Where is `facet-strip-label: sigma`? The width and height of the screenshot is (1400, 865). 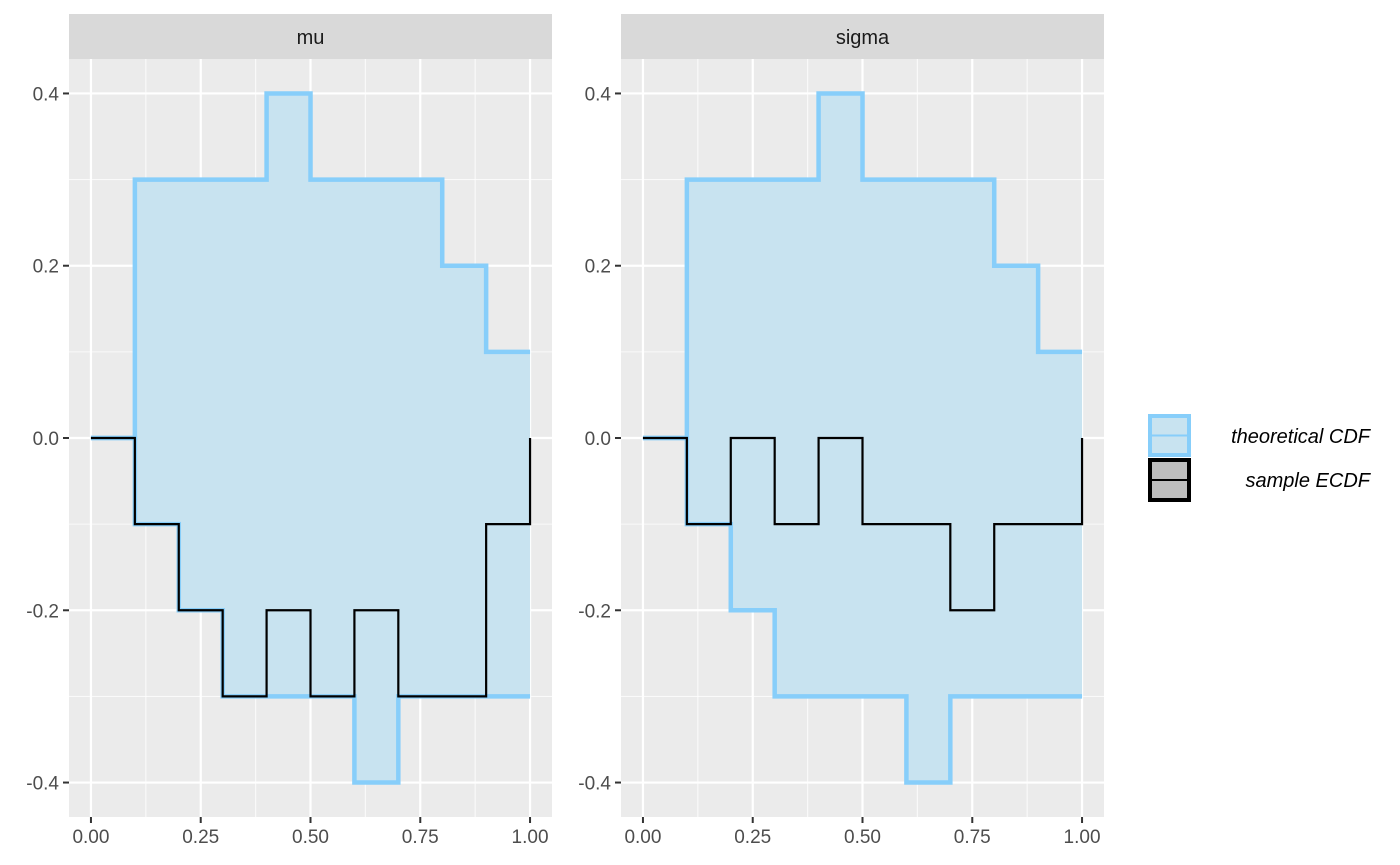
facet-strip-label: sigma is located at coordinates (863, 38).